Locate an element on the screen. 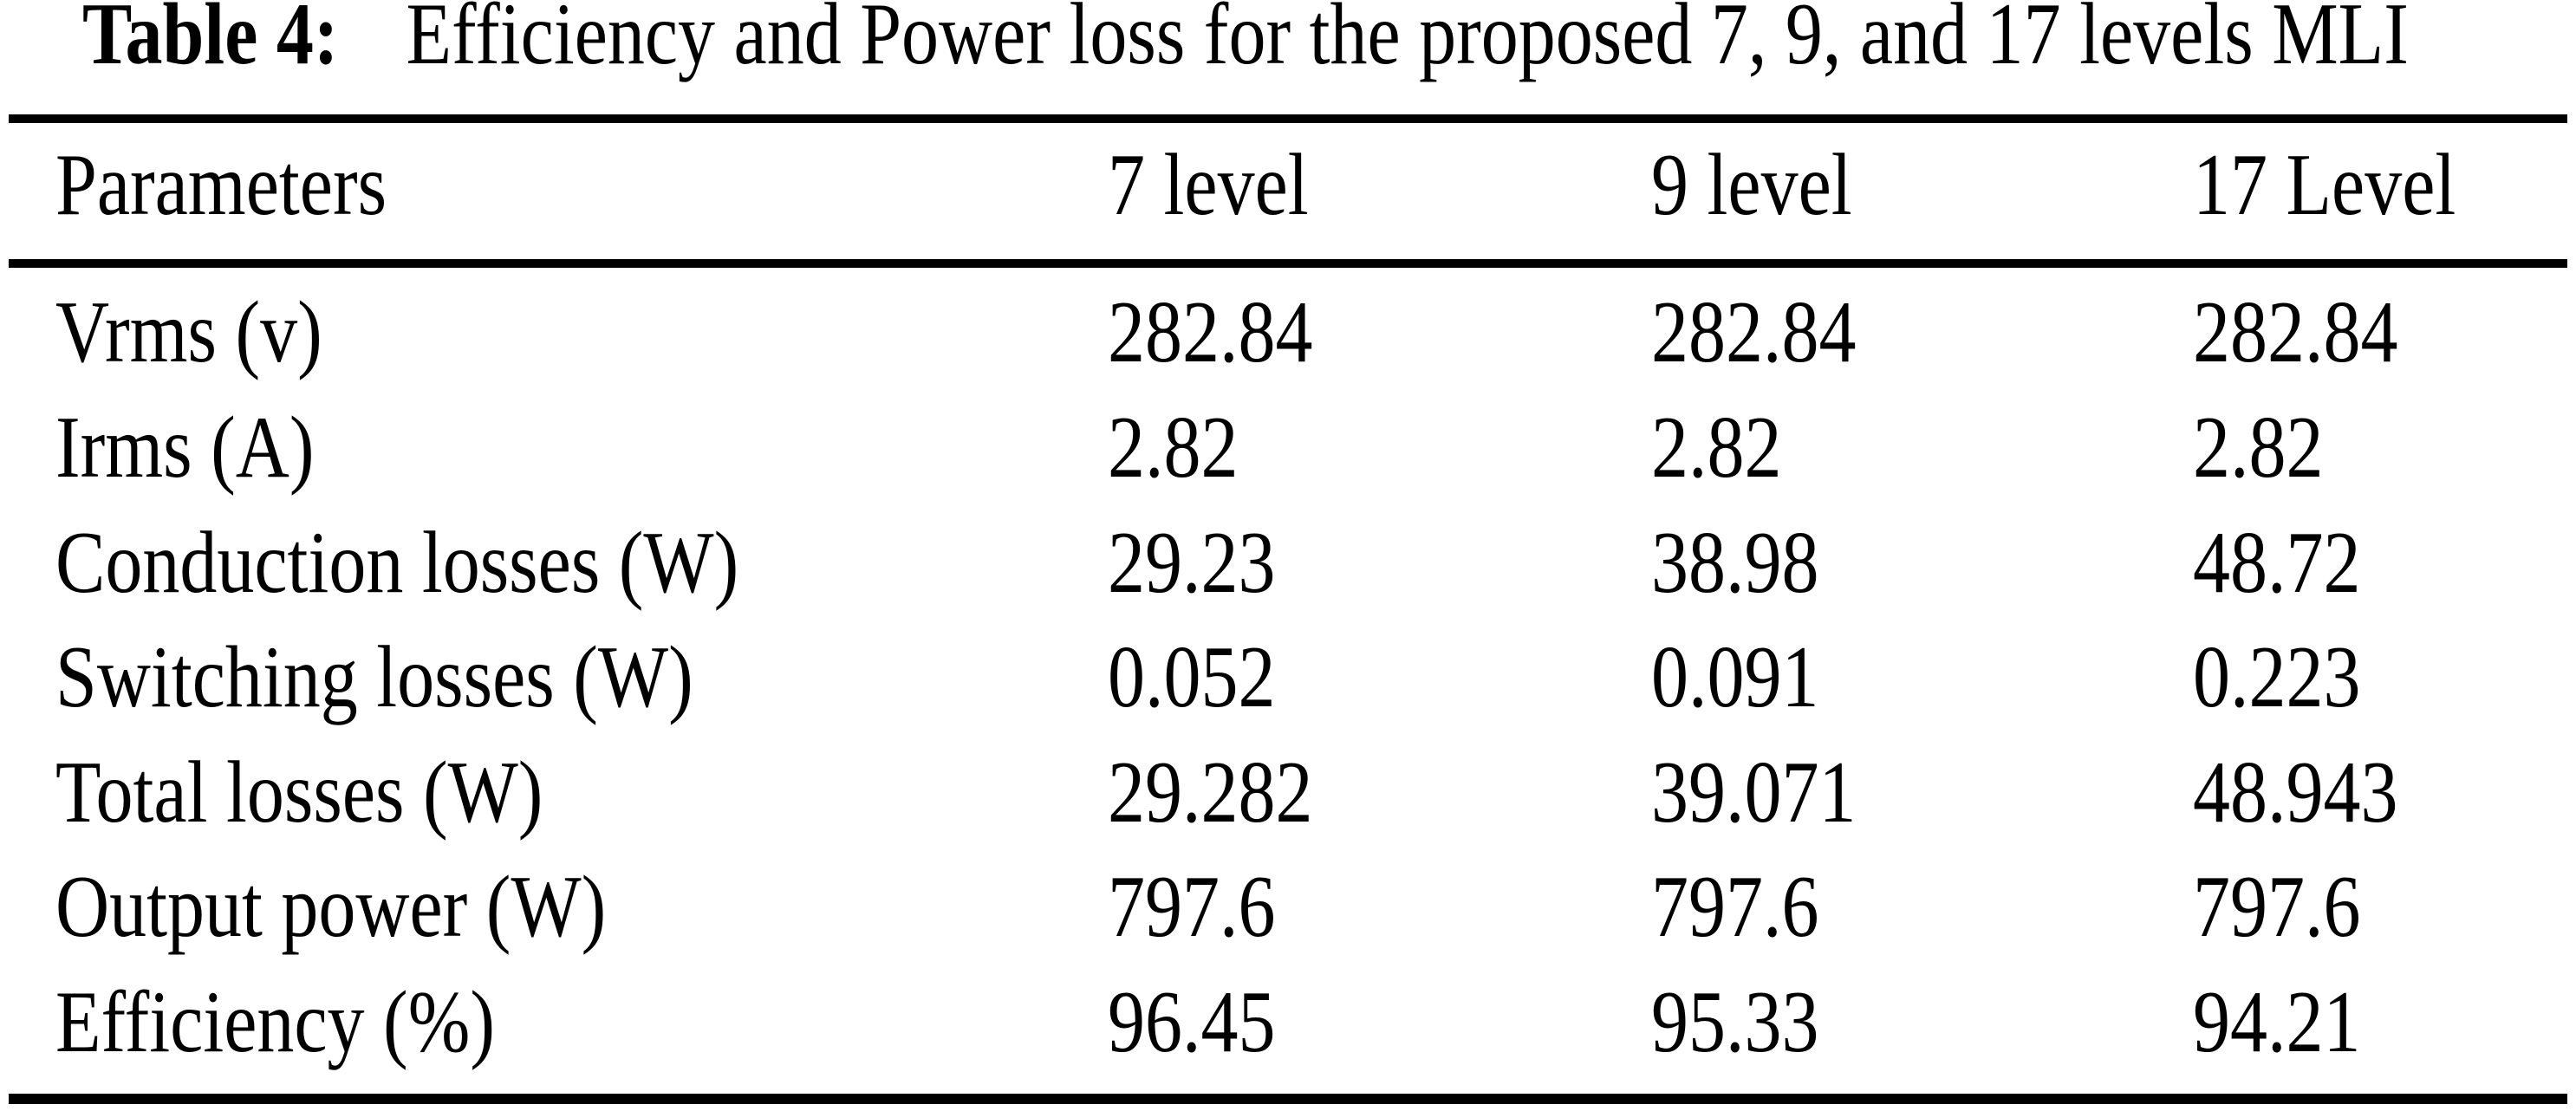 This screenshot has width=2576, height=1111. cell-value: 94.21 is located at coordinates (2277, 1021).